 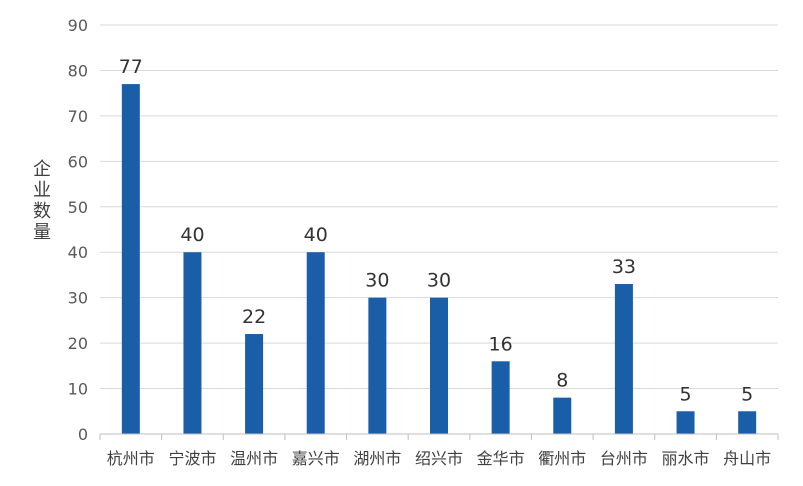 I want to click on y-tick-label: 70, so click(x=78, y=116).